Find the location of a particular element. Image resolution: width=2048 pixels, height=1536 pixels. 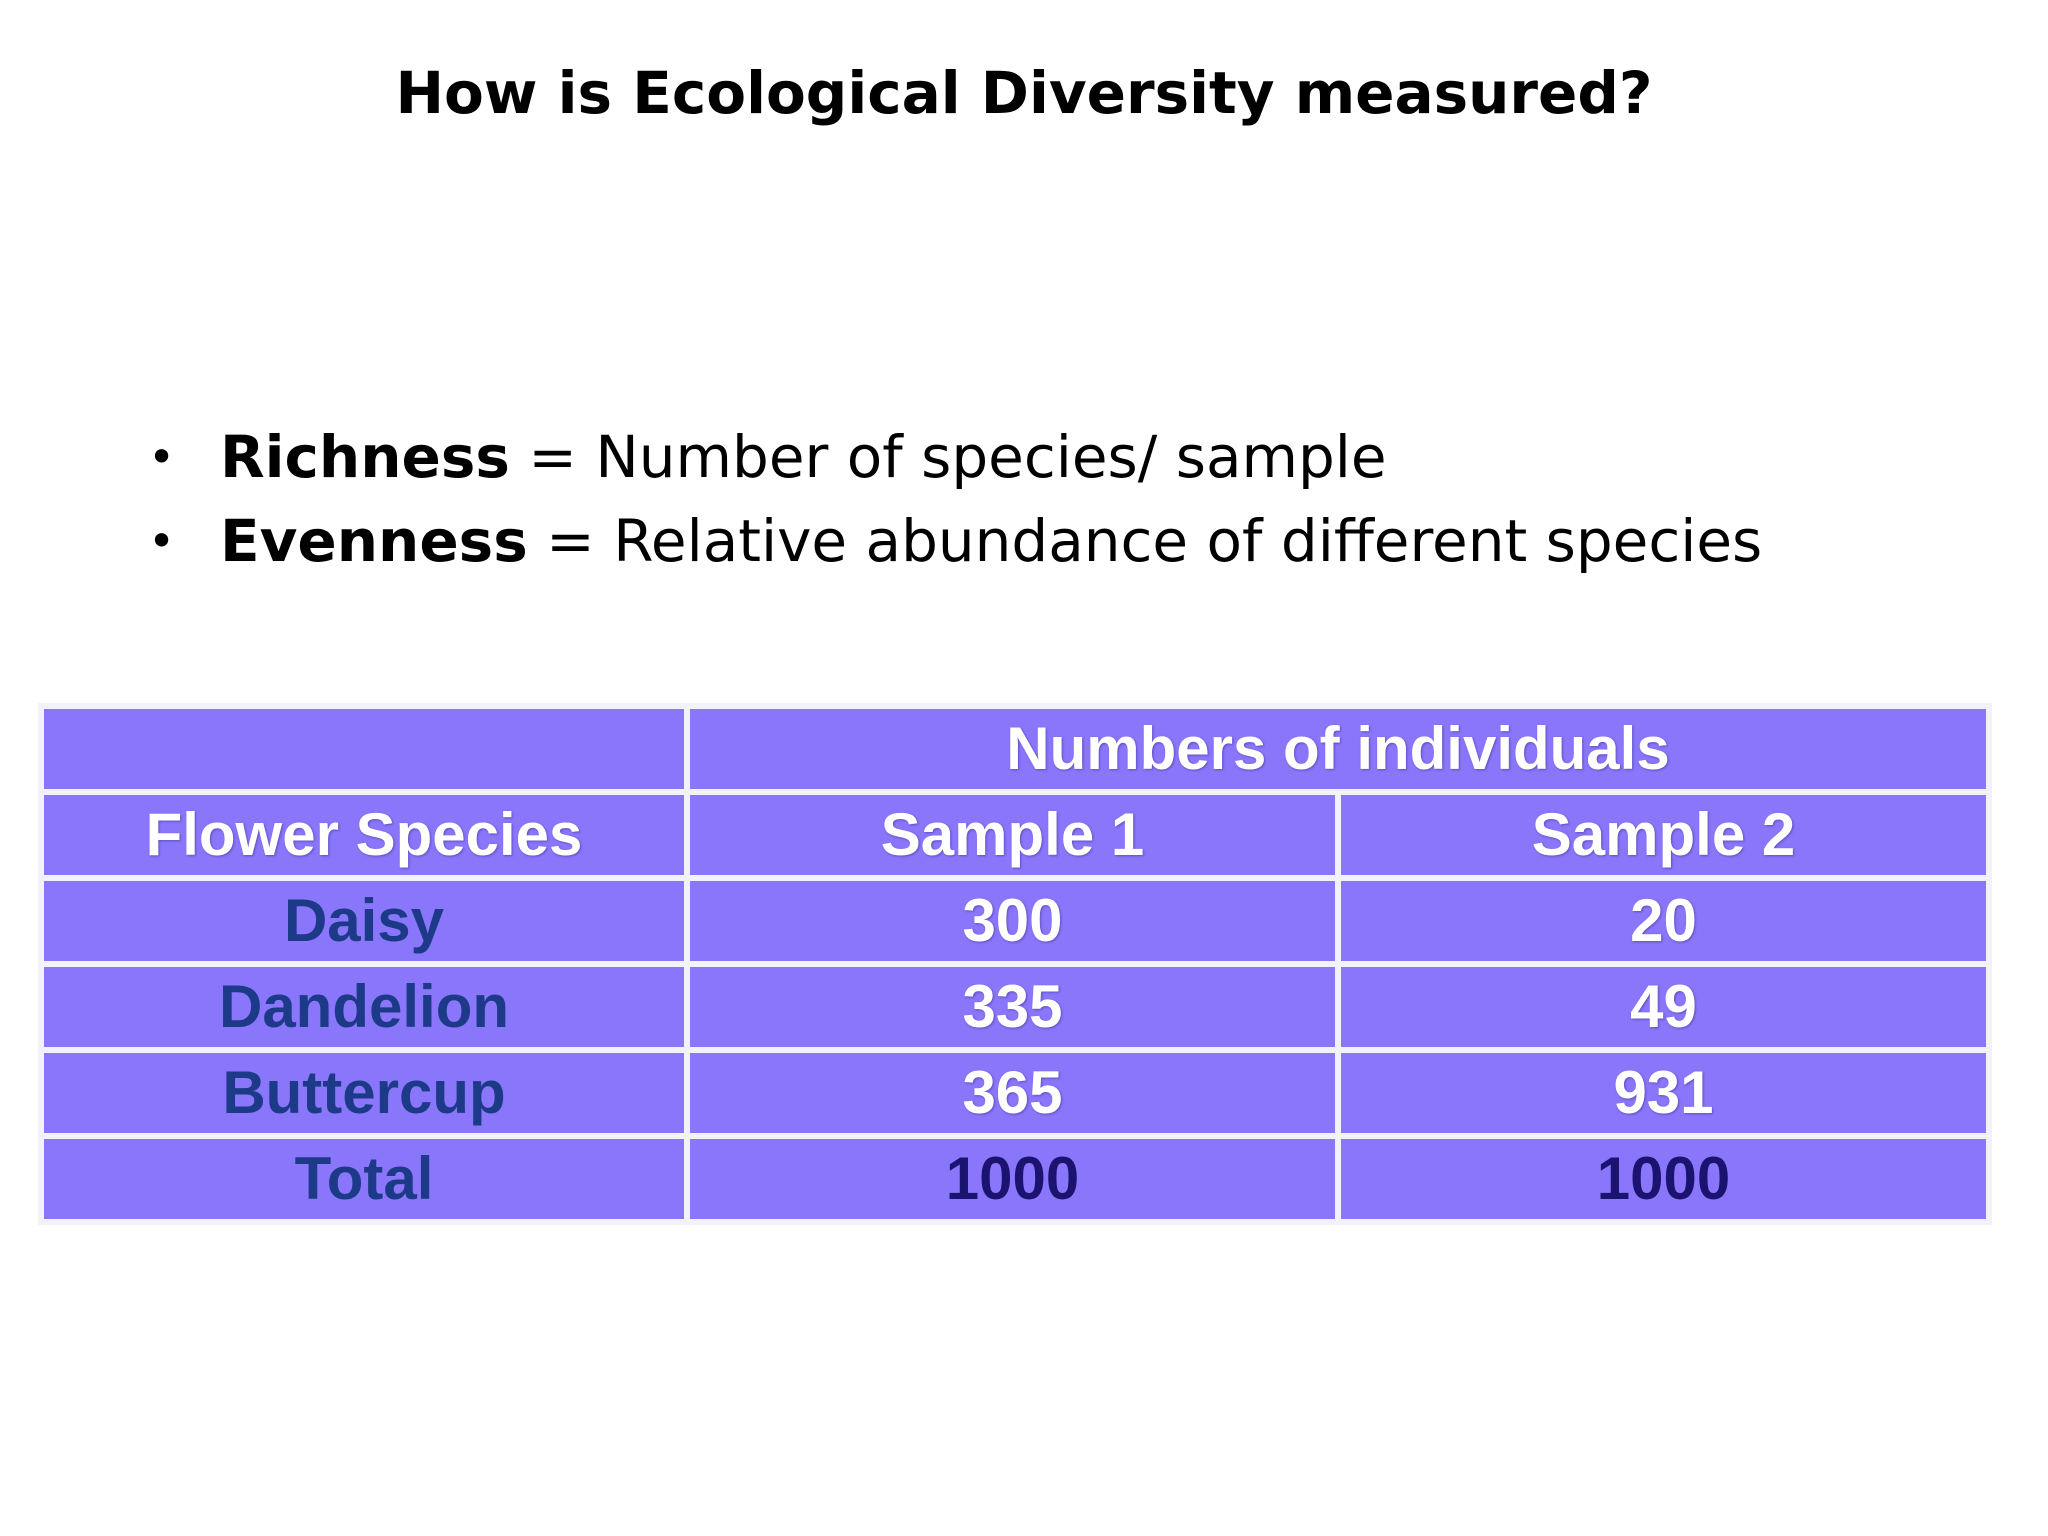

table-header-row: Flower Species Sample 1 Sample 2 is located at coordinates (1015, 835).